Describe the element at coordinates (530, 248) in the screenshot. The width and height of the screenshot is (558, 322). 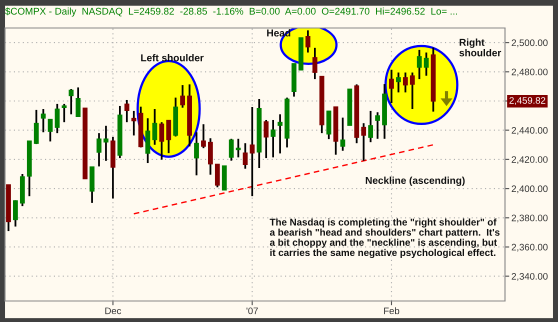
I see `y-tick-label: 2,360.00` at that location.